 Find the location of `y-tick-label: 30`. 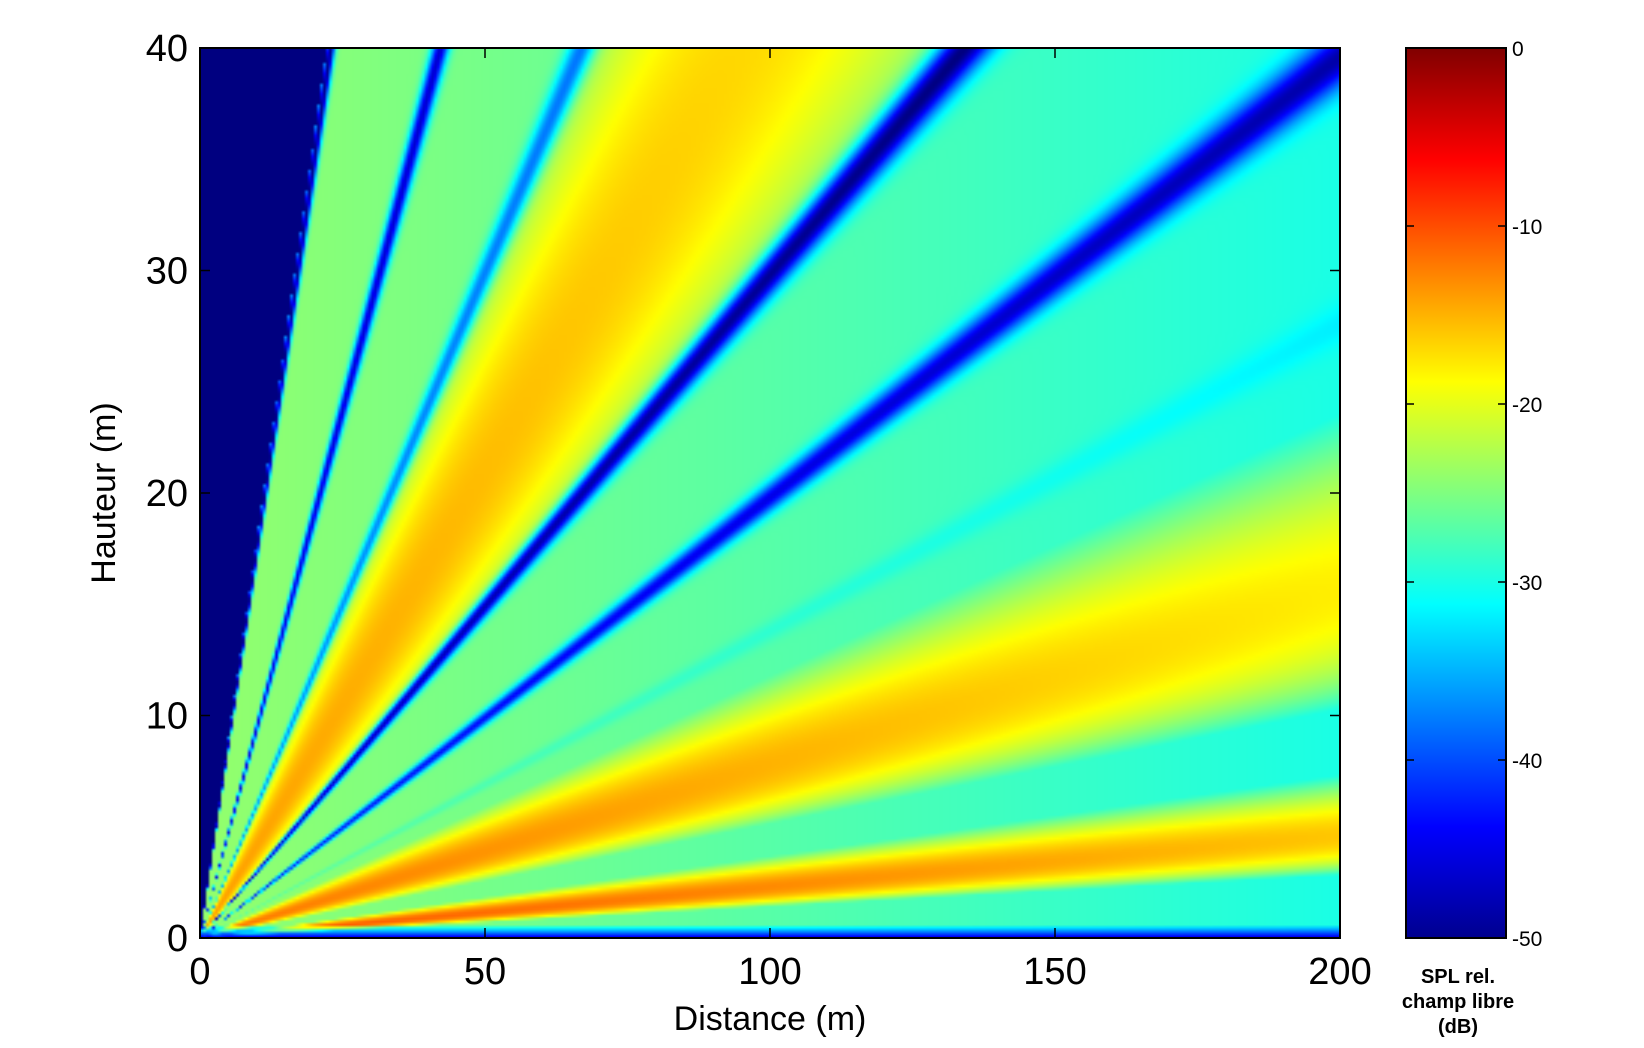

y-tick-label: 30 is located at coordinates (167, 272).